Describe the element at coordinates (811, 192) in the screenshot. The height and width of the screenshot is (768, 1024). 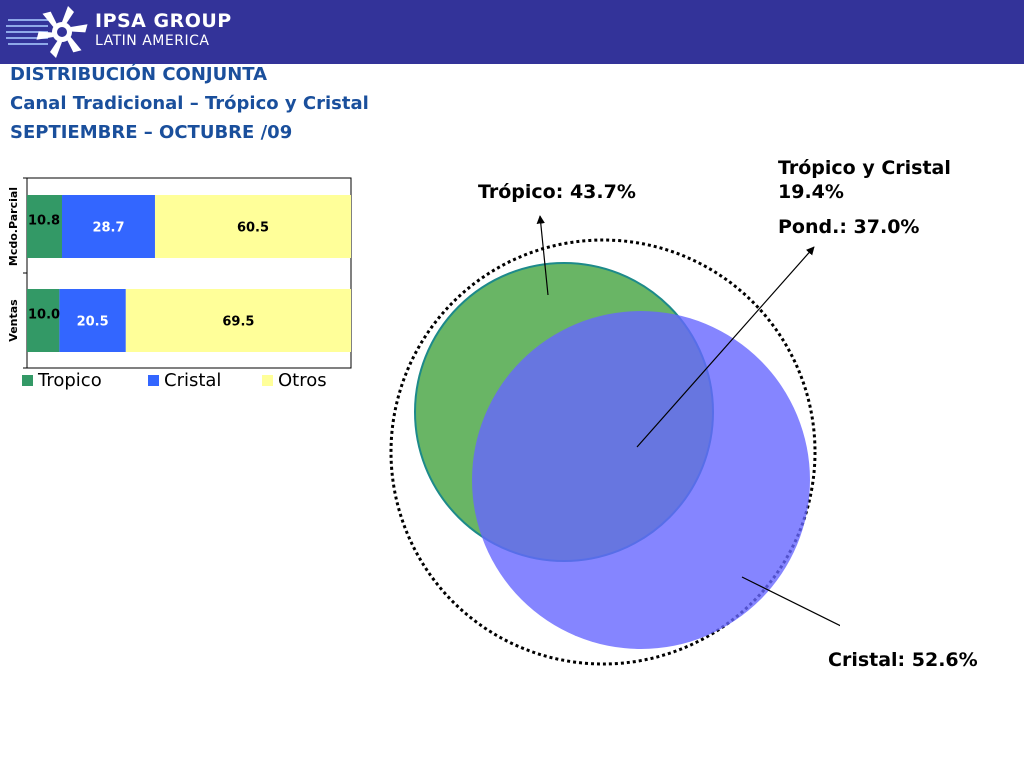
I see `venn-label-intersection-value: 19.4%` at that location.